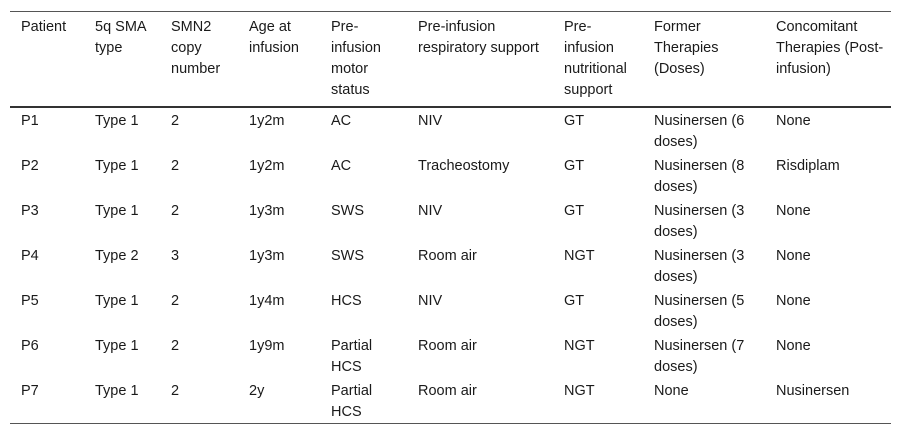 This screenshot has width=902, height=433. Describe the element at coordinates (30, 301) in the screenshot. I see `cell-patient: P5` at that location.